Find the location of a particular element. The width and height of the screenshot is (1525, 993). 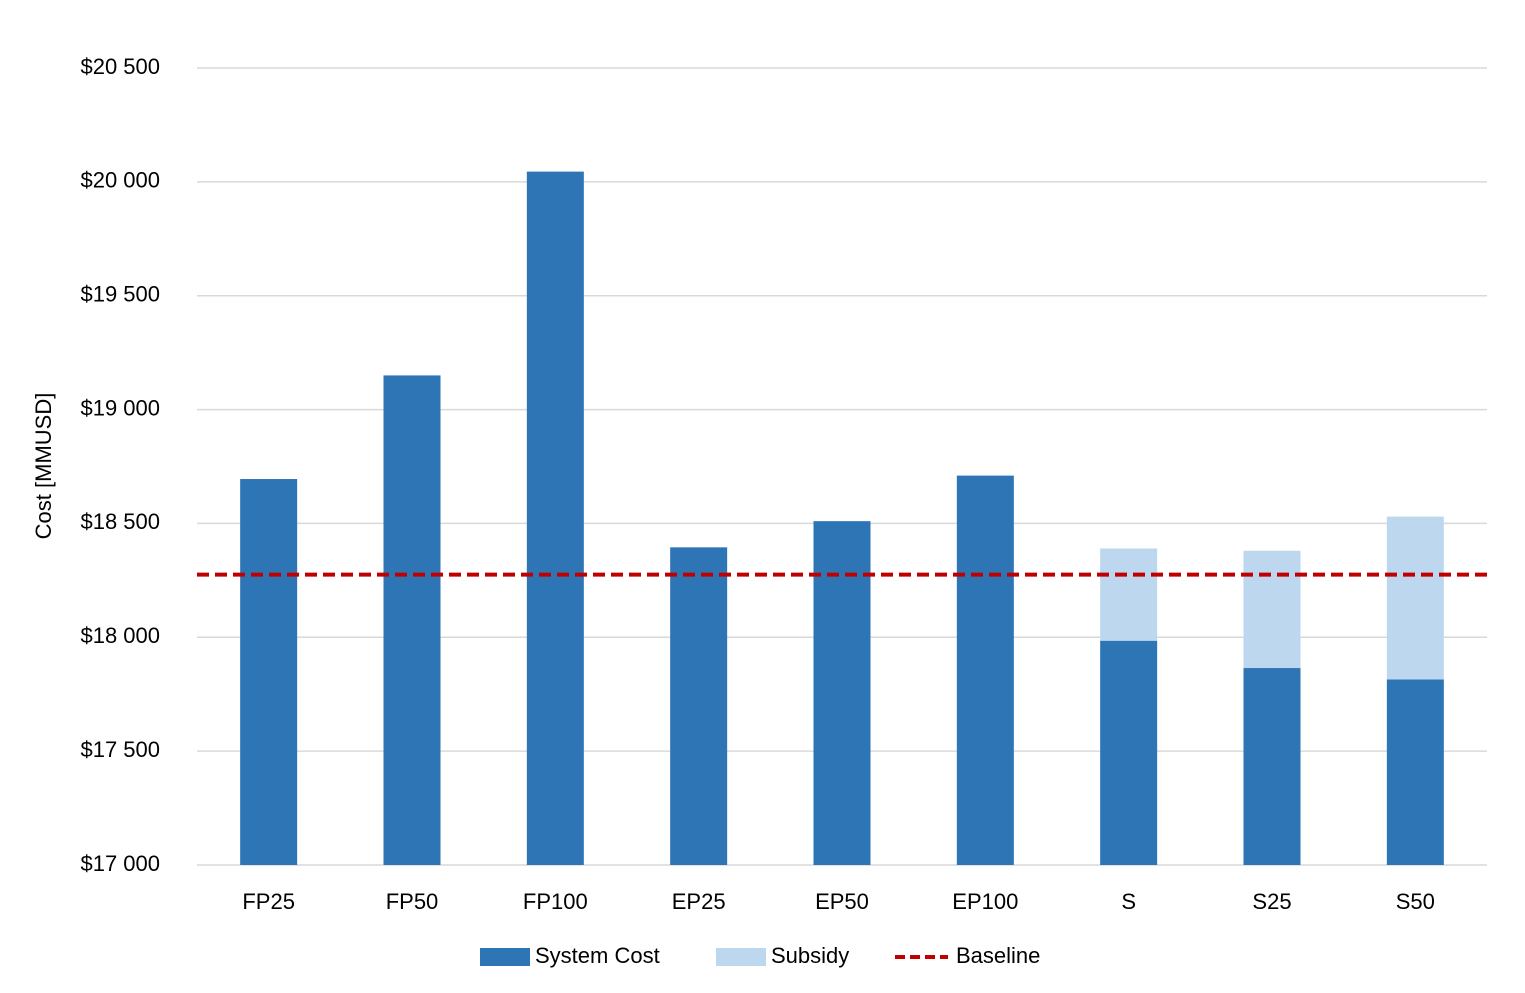

y-tick-label: $17 000 is located at coordinates (120, 863).